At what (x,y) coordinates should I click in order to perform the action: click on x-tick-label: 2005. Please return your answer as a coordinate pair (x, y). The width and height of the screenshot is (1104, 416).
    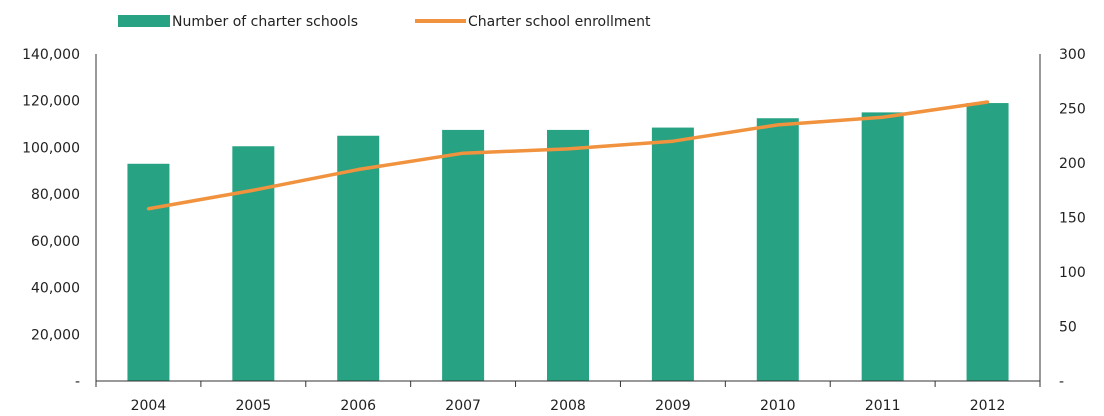
    Looking at the image, I should click on (254, 406).